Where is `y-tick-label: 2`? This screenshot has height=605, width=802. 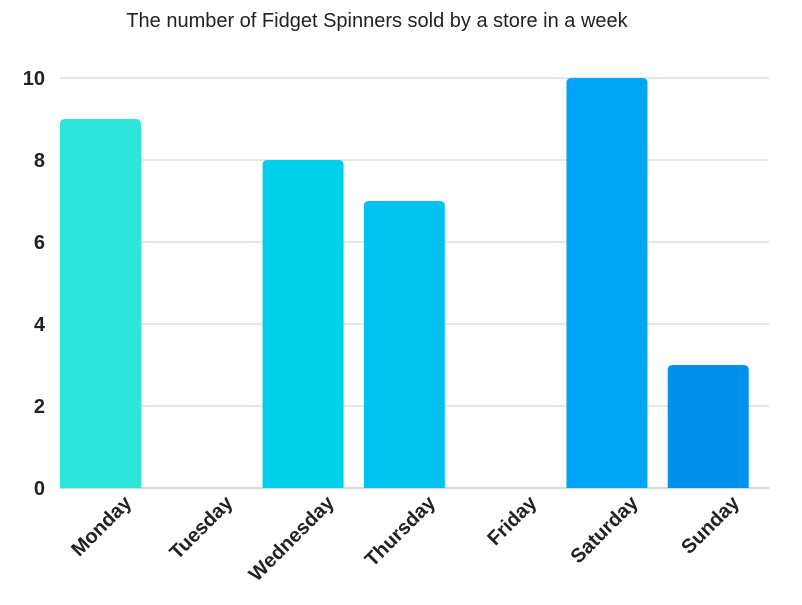
y-tick-label: 2 is located at coordinates (39, 407).